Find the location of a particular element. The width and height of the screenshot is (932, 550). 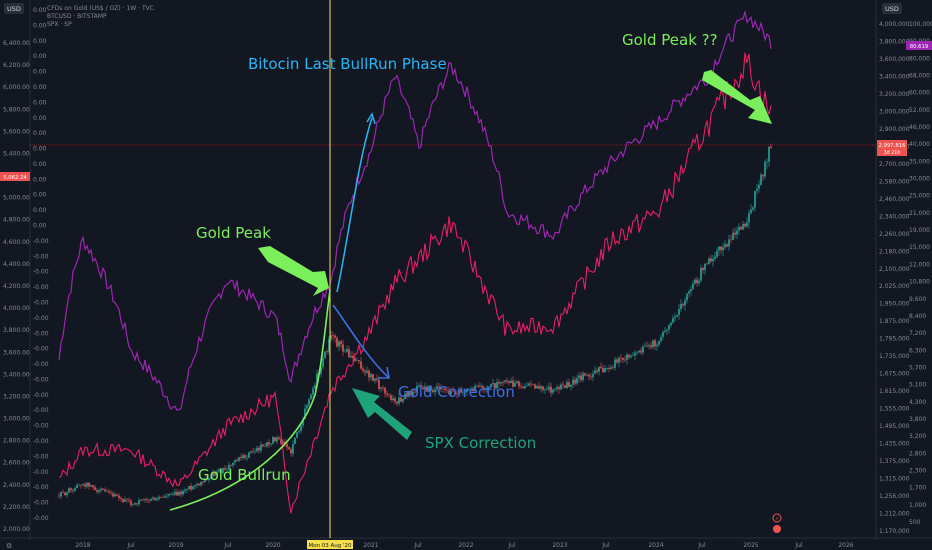

axis-tick-label: 2,260,000 is located at coordinates (894, 234).